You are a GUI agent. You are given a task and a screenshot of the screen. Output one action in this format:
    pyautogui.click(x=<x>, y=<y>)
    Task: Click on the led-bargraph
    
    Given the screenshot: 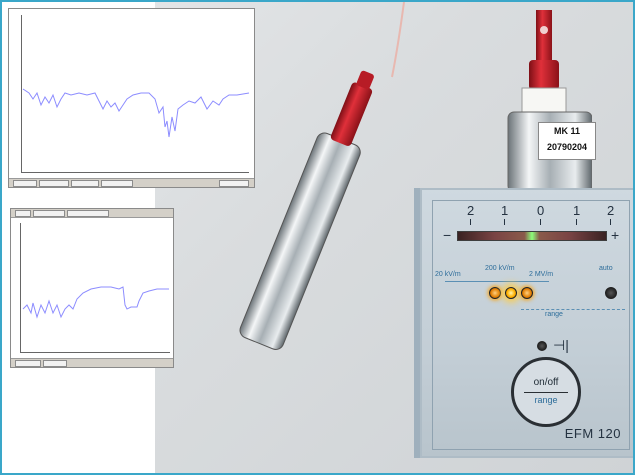 What is the action you would take?
    pyautogui.click(x=532, y=236)
    